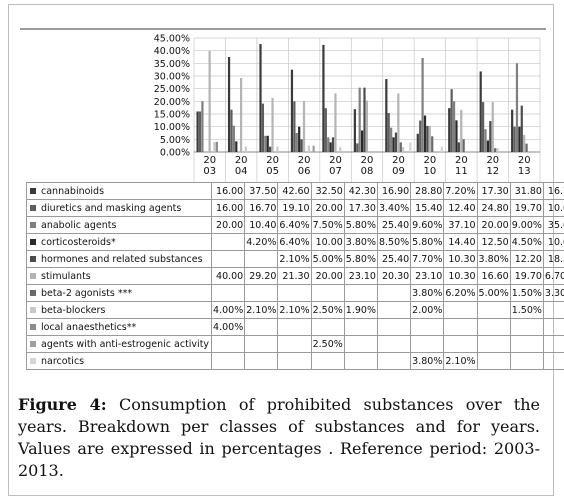 Image resolution: width=564 pixels, height=501 pixels. Describe the element at coordinates (553, 208) in the screenshot. I see `value-cell: 10.00` at that location.